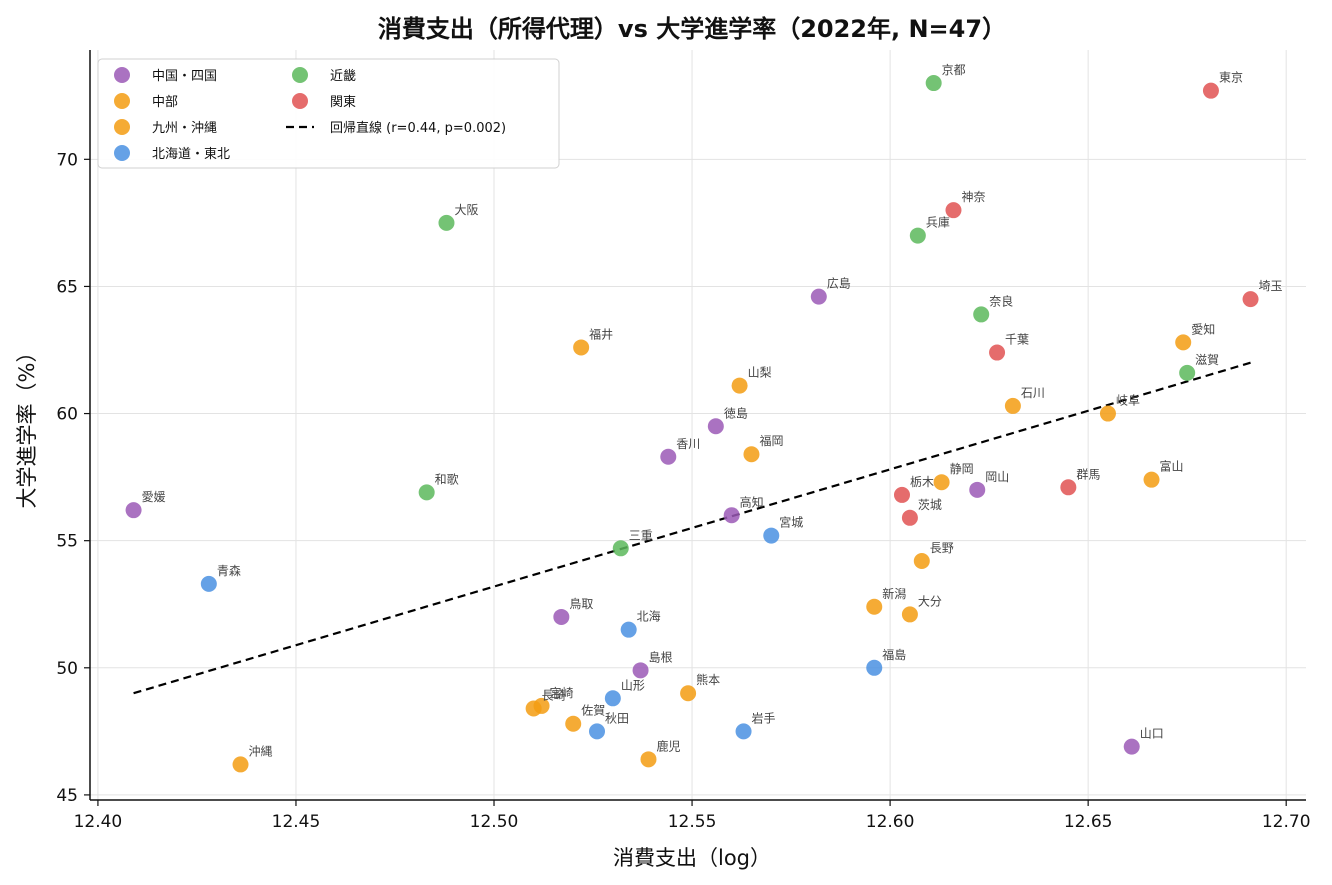  I want to click on y-tick-label: 65, so click(67, 287).